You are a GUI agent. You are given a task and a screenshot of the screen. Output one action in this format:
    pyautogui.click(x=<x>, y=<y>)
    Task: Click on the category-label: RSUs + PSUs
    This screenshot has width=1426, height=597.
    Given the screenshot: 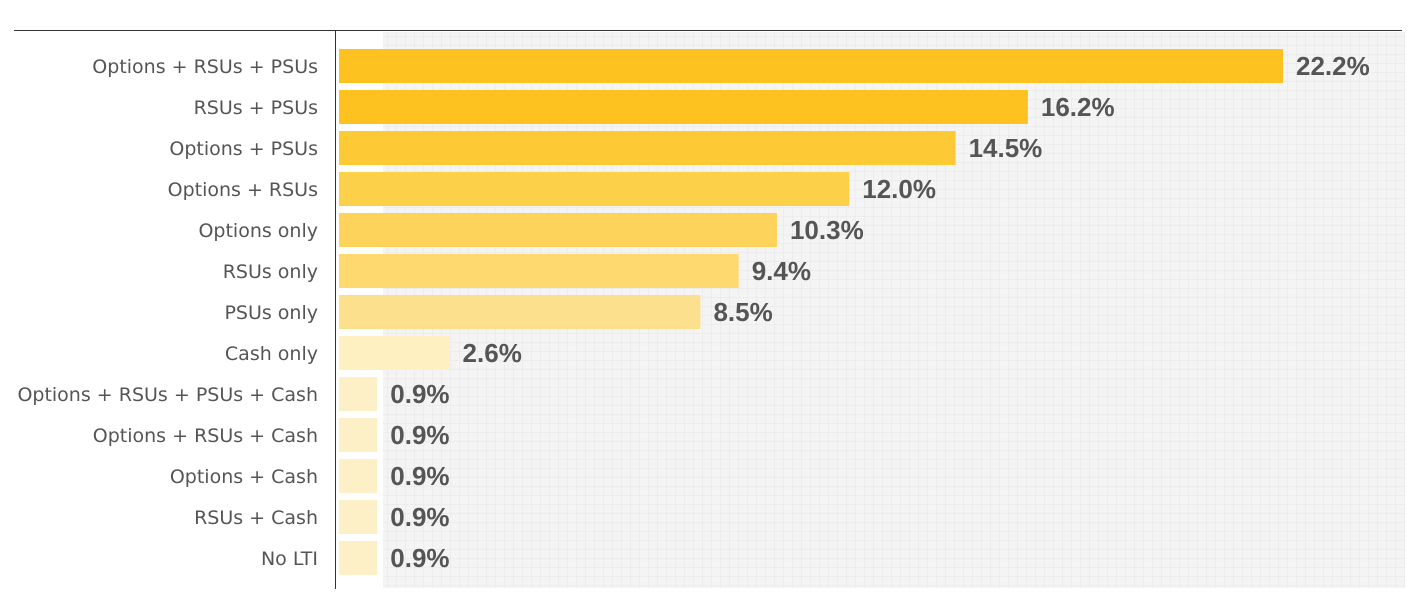 What is the action you would take?
    pyautogui.click(x=256, y=108)
    